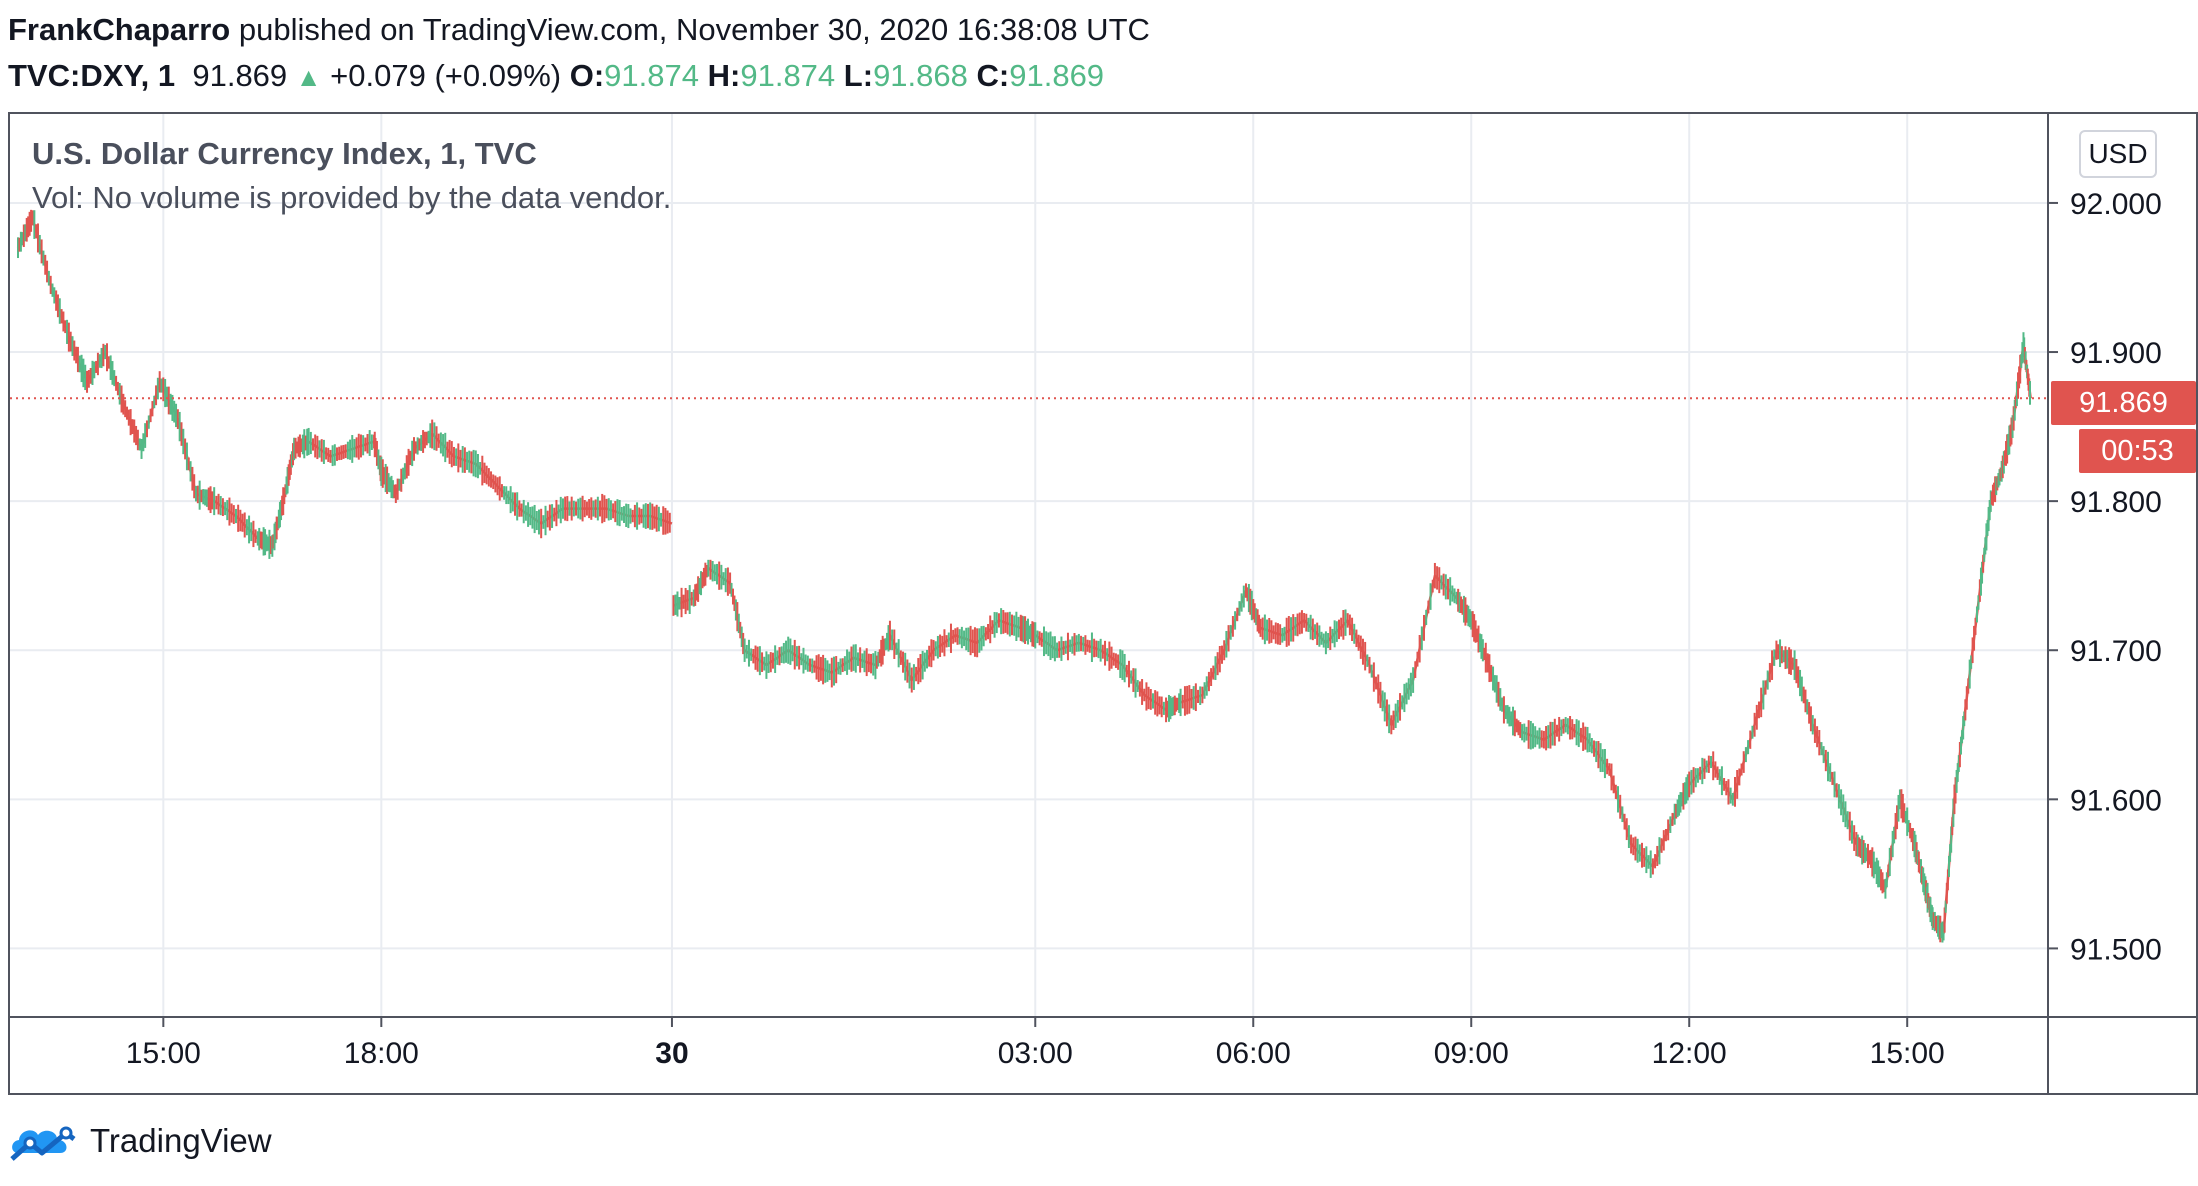 The image size is (2198, 1186). Describe the element at coordinates (2118, 154) in the screenshot. I see `currency-button: USD` at that location.